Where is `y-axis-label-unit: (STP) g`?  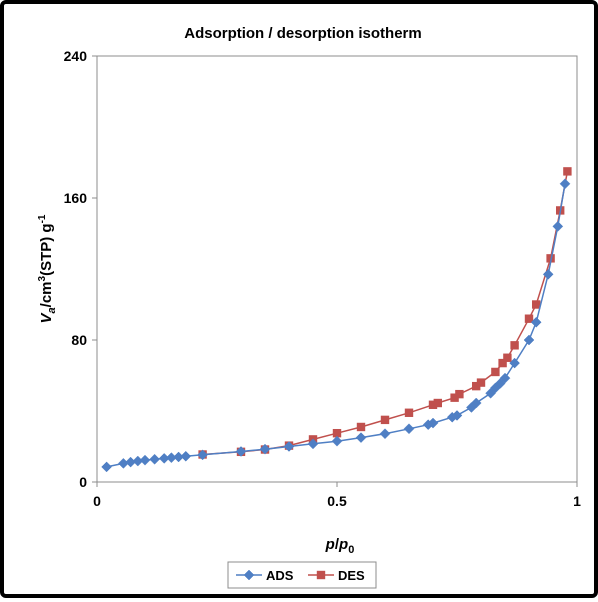
y-axis-label-unit: (STP) g is located at coordinates (46, 249).